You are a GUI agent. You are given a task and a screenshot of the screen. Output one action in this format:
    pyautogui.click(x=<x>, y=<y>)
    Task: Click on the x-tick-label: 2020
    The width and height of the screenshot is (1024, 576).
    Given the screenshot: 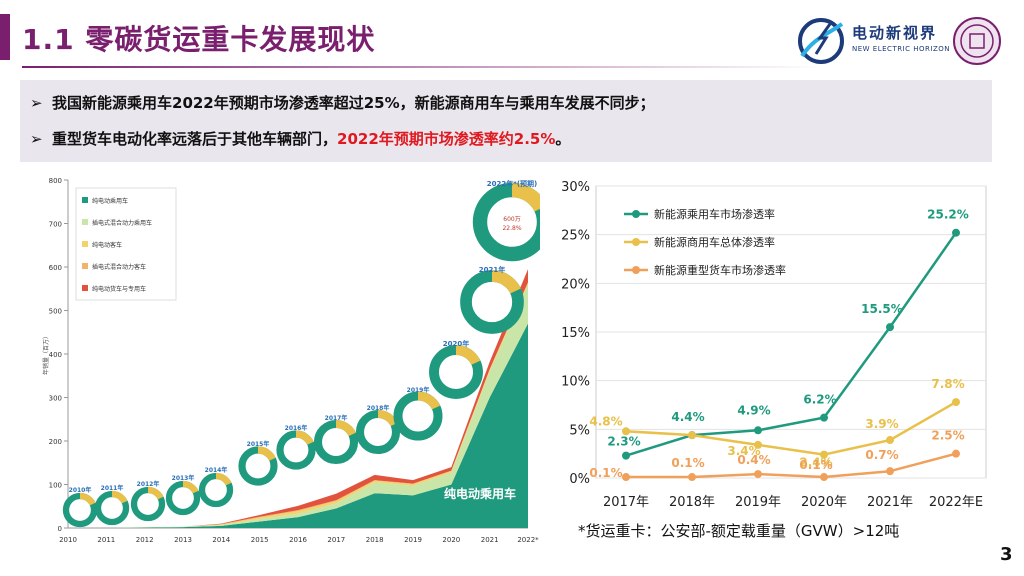 What is the action you would take?
    pyautogui.click(x=451, y=540)
    